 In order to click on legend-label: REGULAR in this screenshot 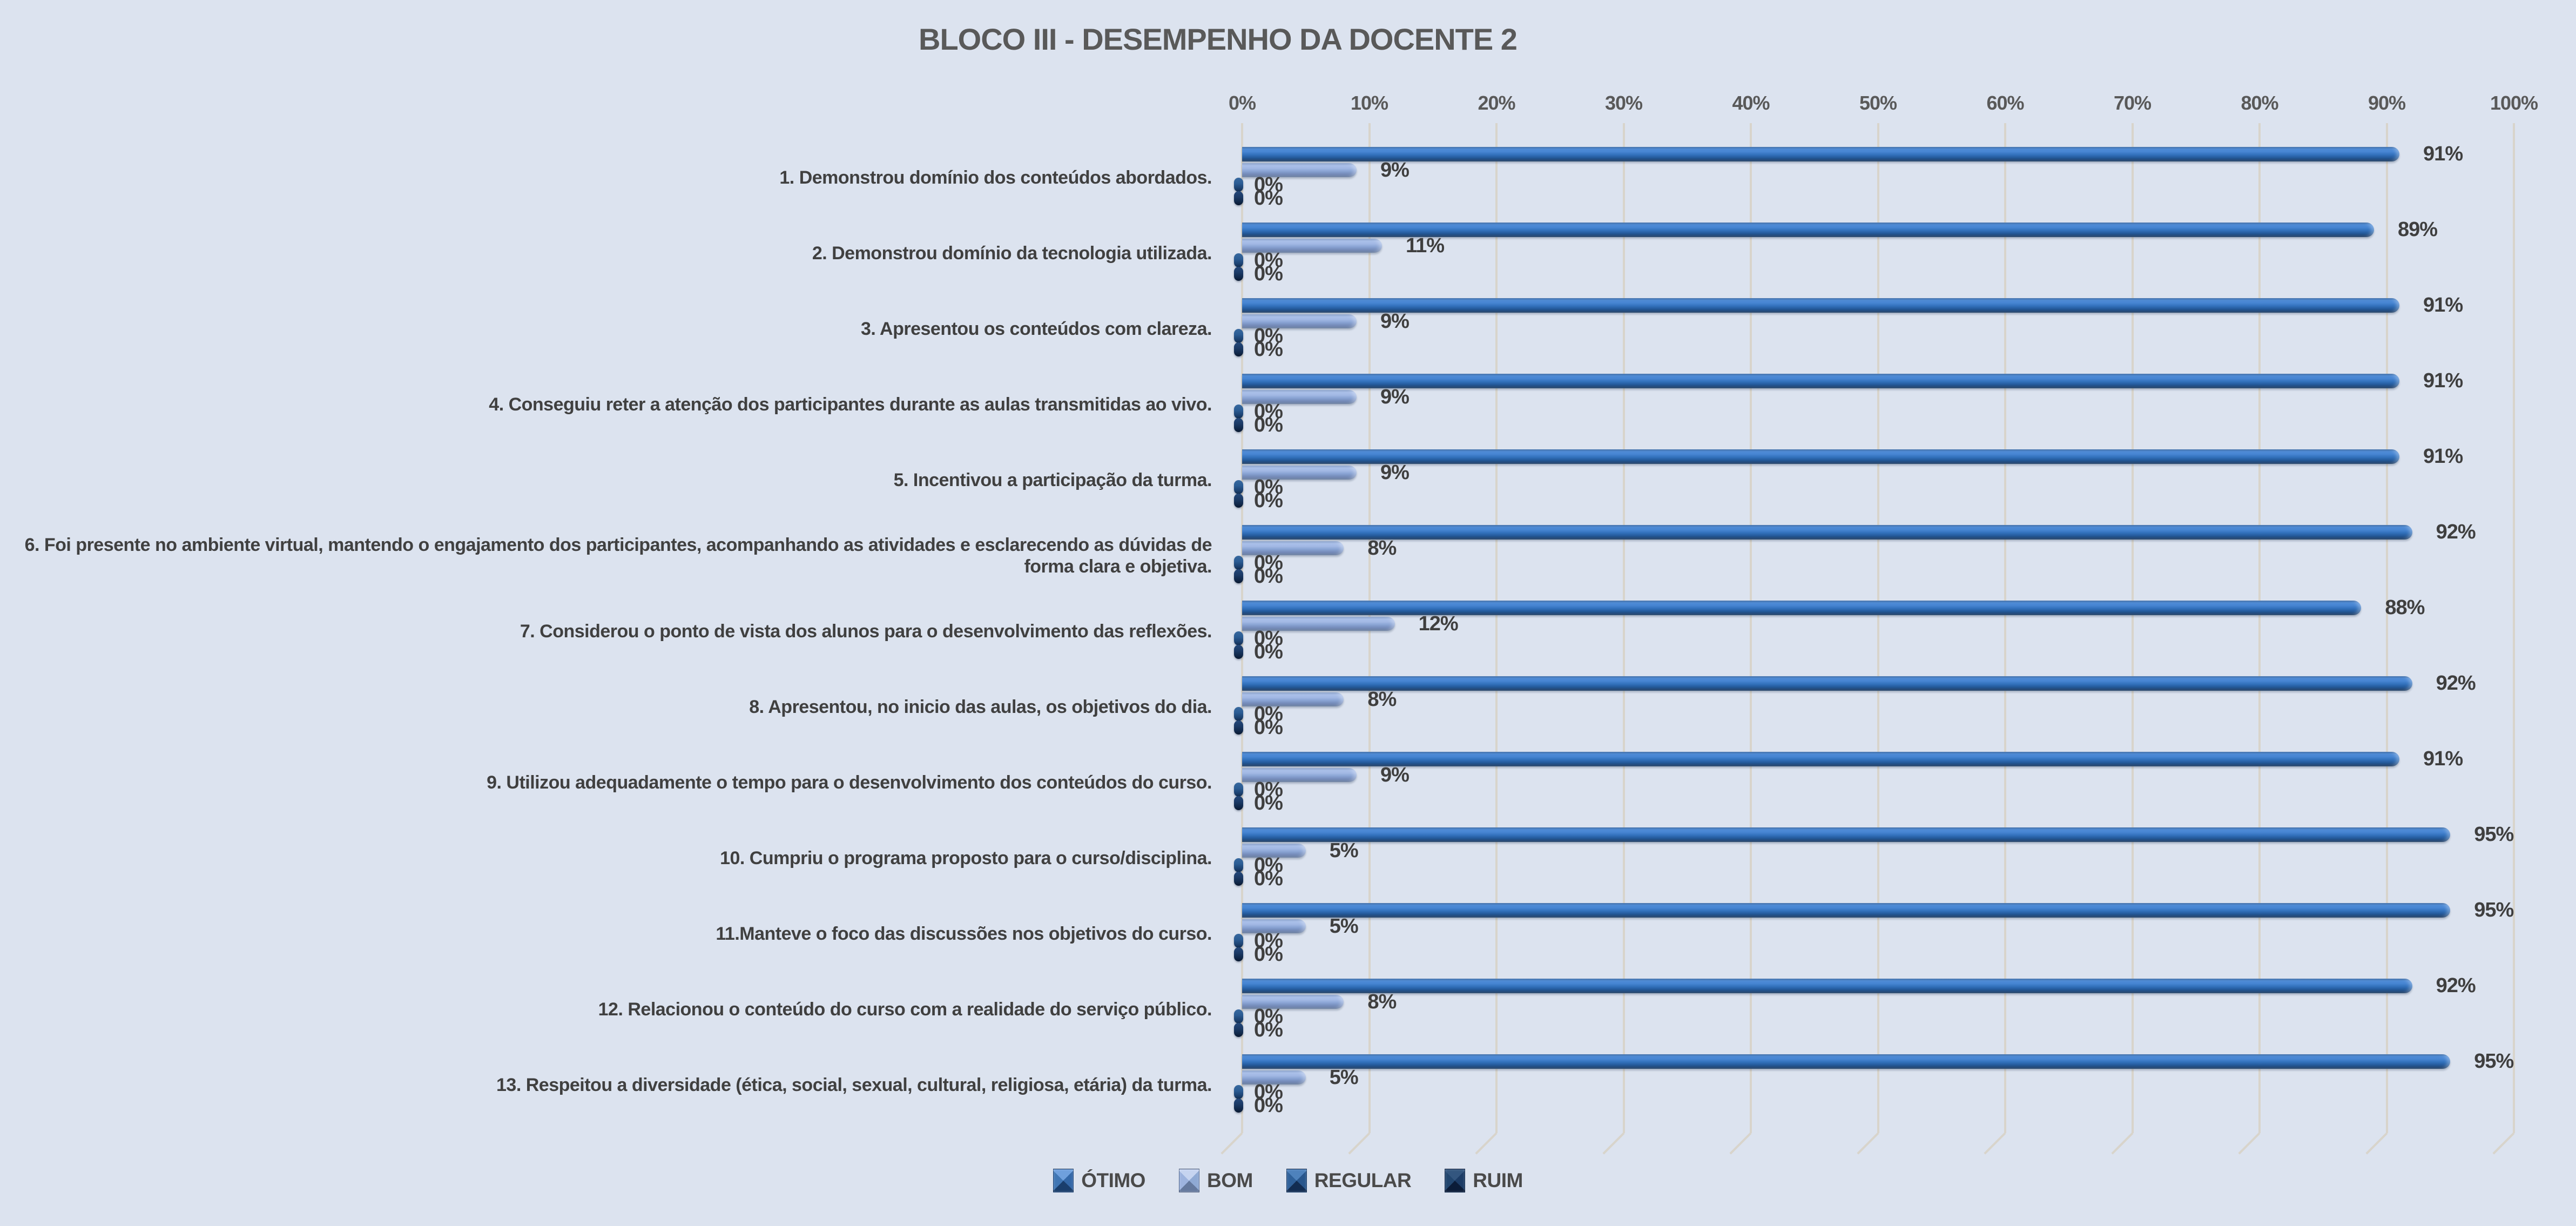, I will do `click(1363, 1180)`.